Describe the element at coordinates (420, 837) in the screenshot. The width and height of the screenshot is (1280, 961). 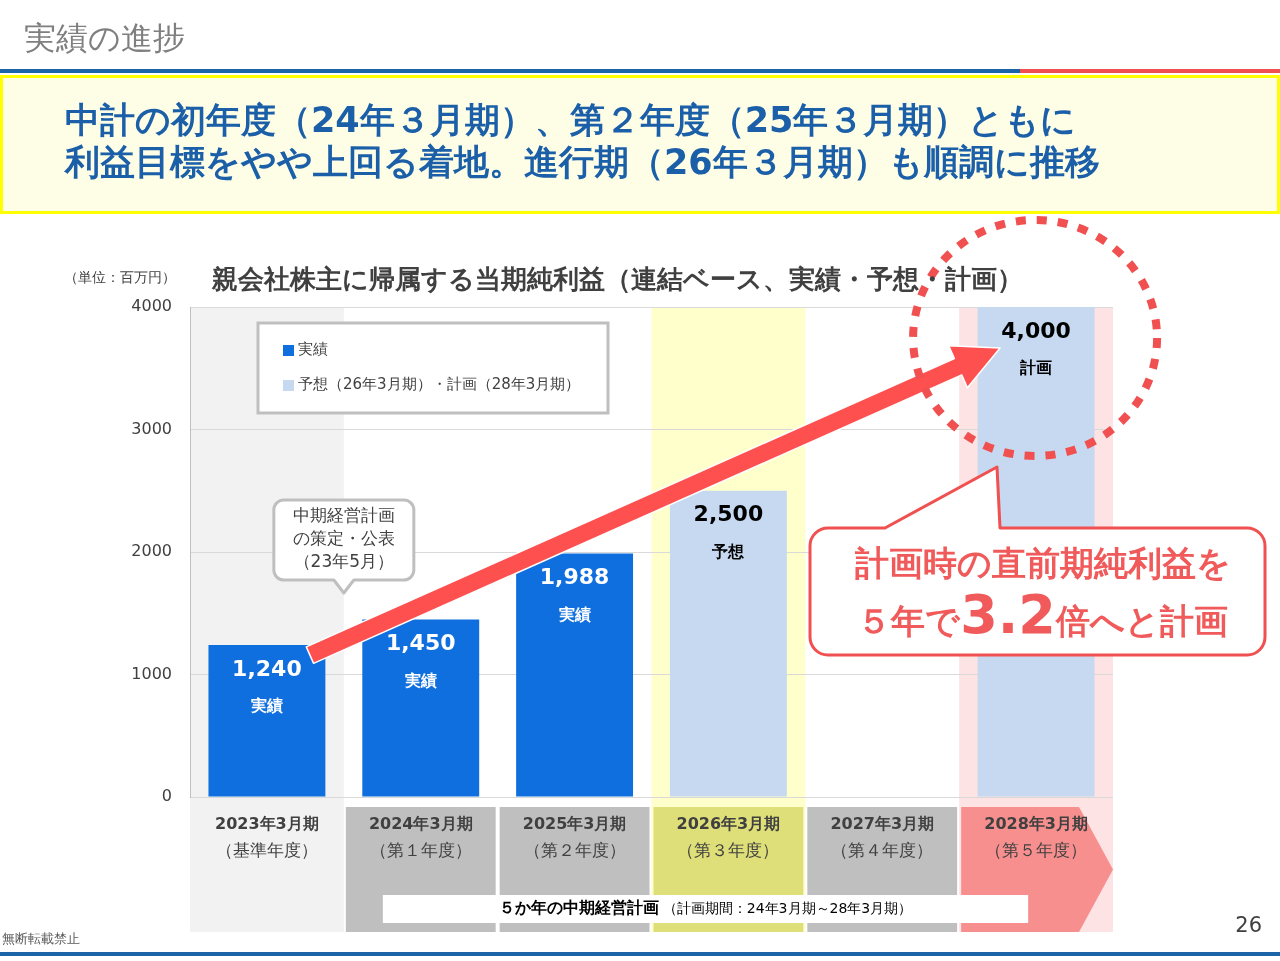
I see `x-tick-label: 2024年3月期（第１年度）` at that location.